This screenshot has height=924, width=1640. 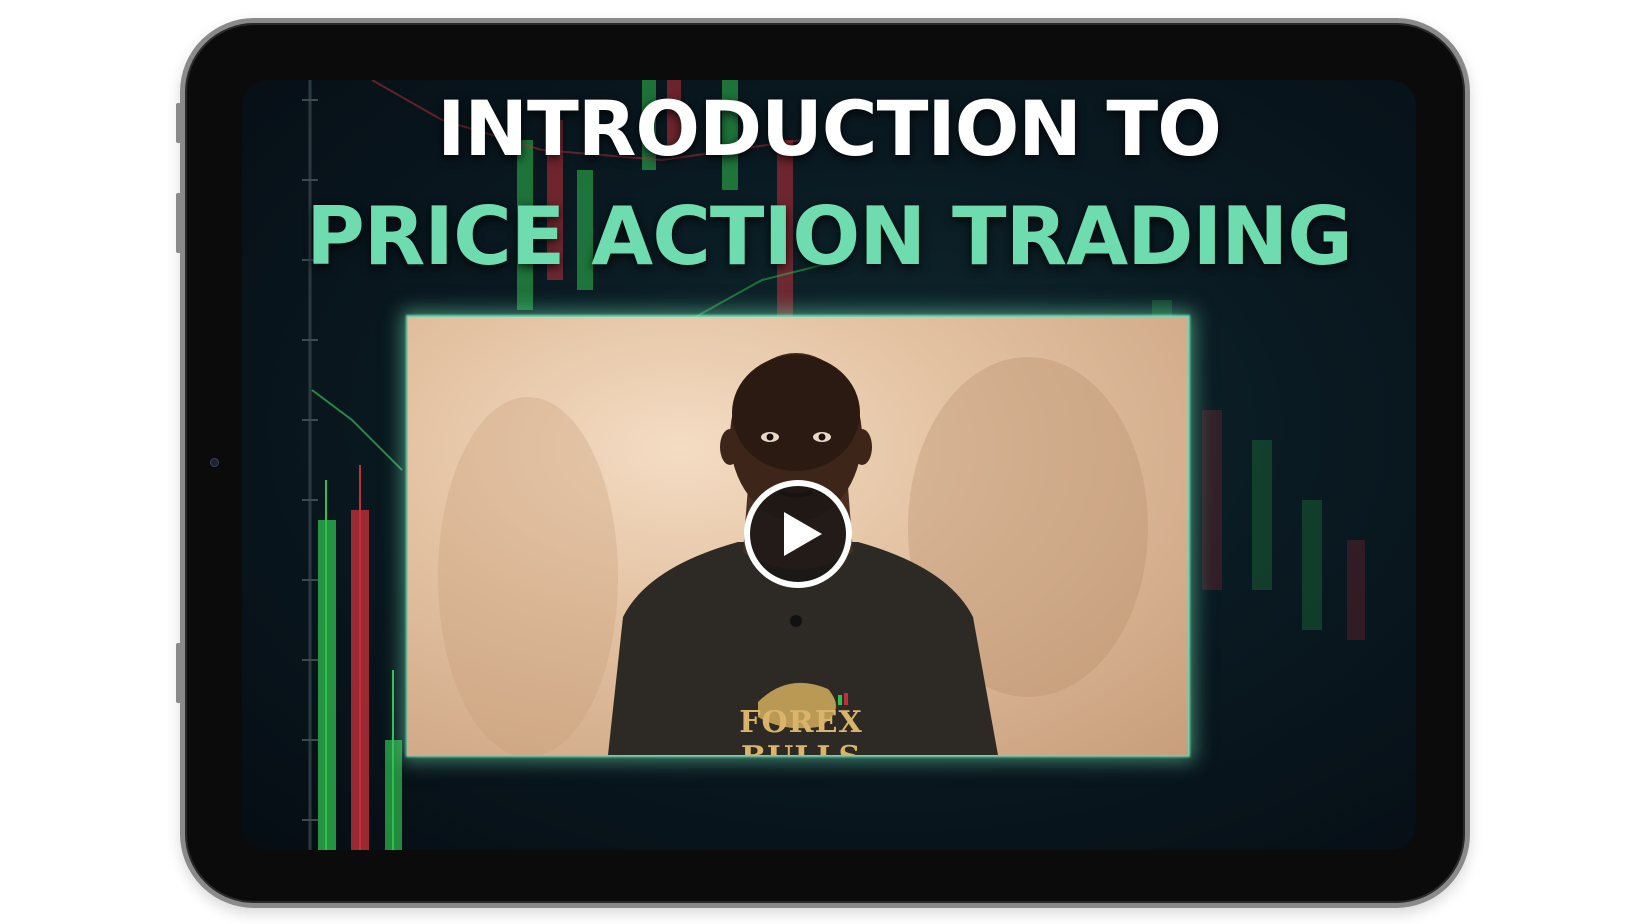 I want to click on title-line-1: INTRODUCTION TO, so click(x=829, y=128).